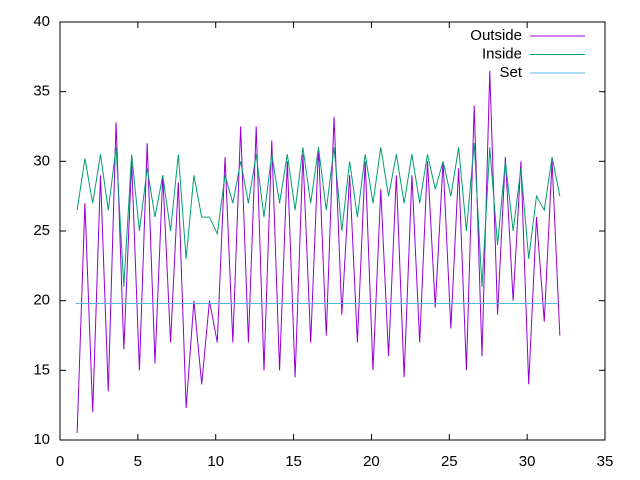  I want to click on y-tick-label: 10, so click(41, 439).